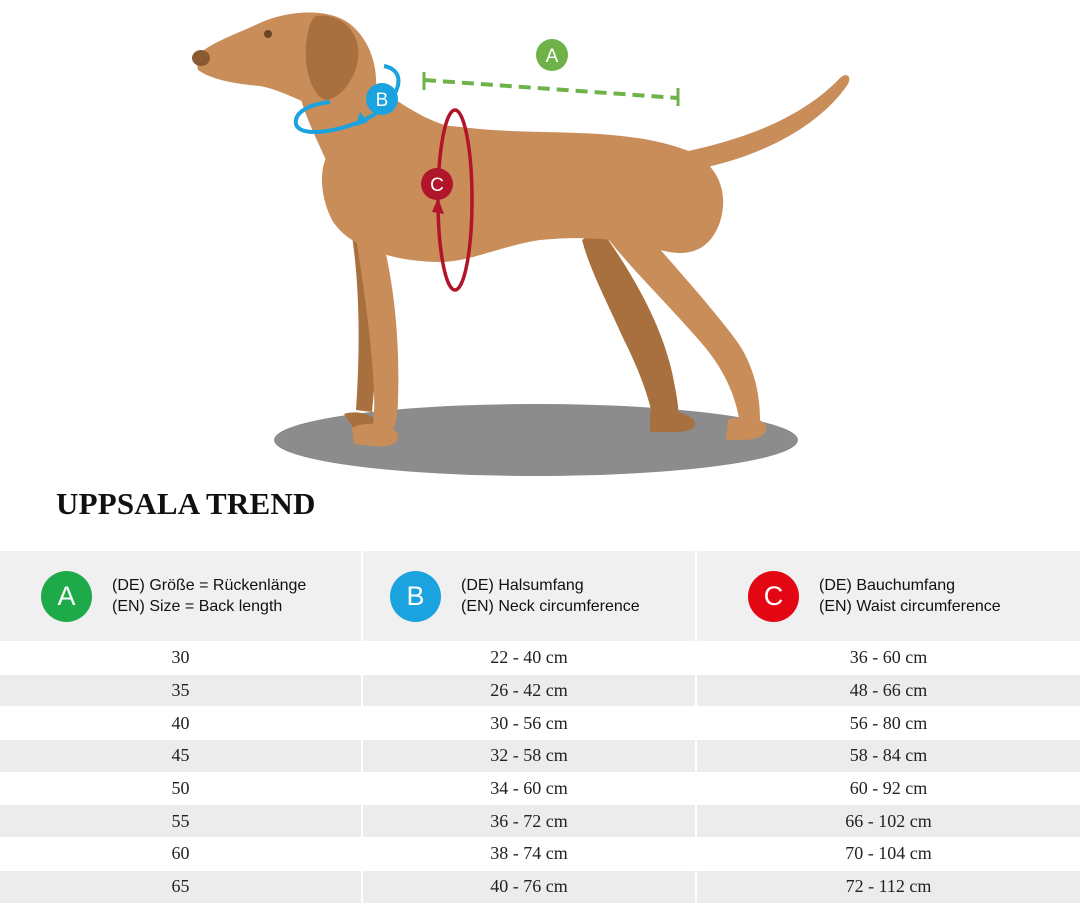 Image resolution: width=1080 pixels, height=903 pixels. What do you see at coordinates (528, 821) in the screenshot?
I see `cell-neck: 36 - 72 cm` at bounding box center [528, 821].